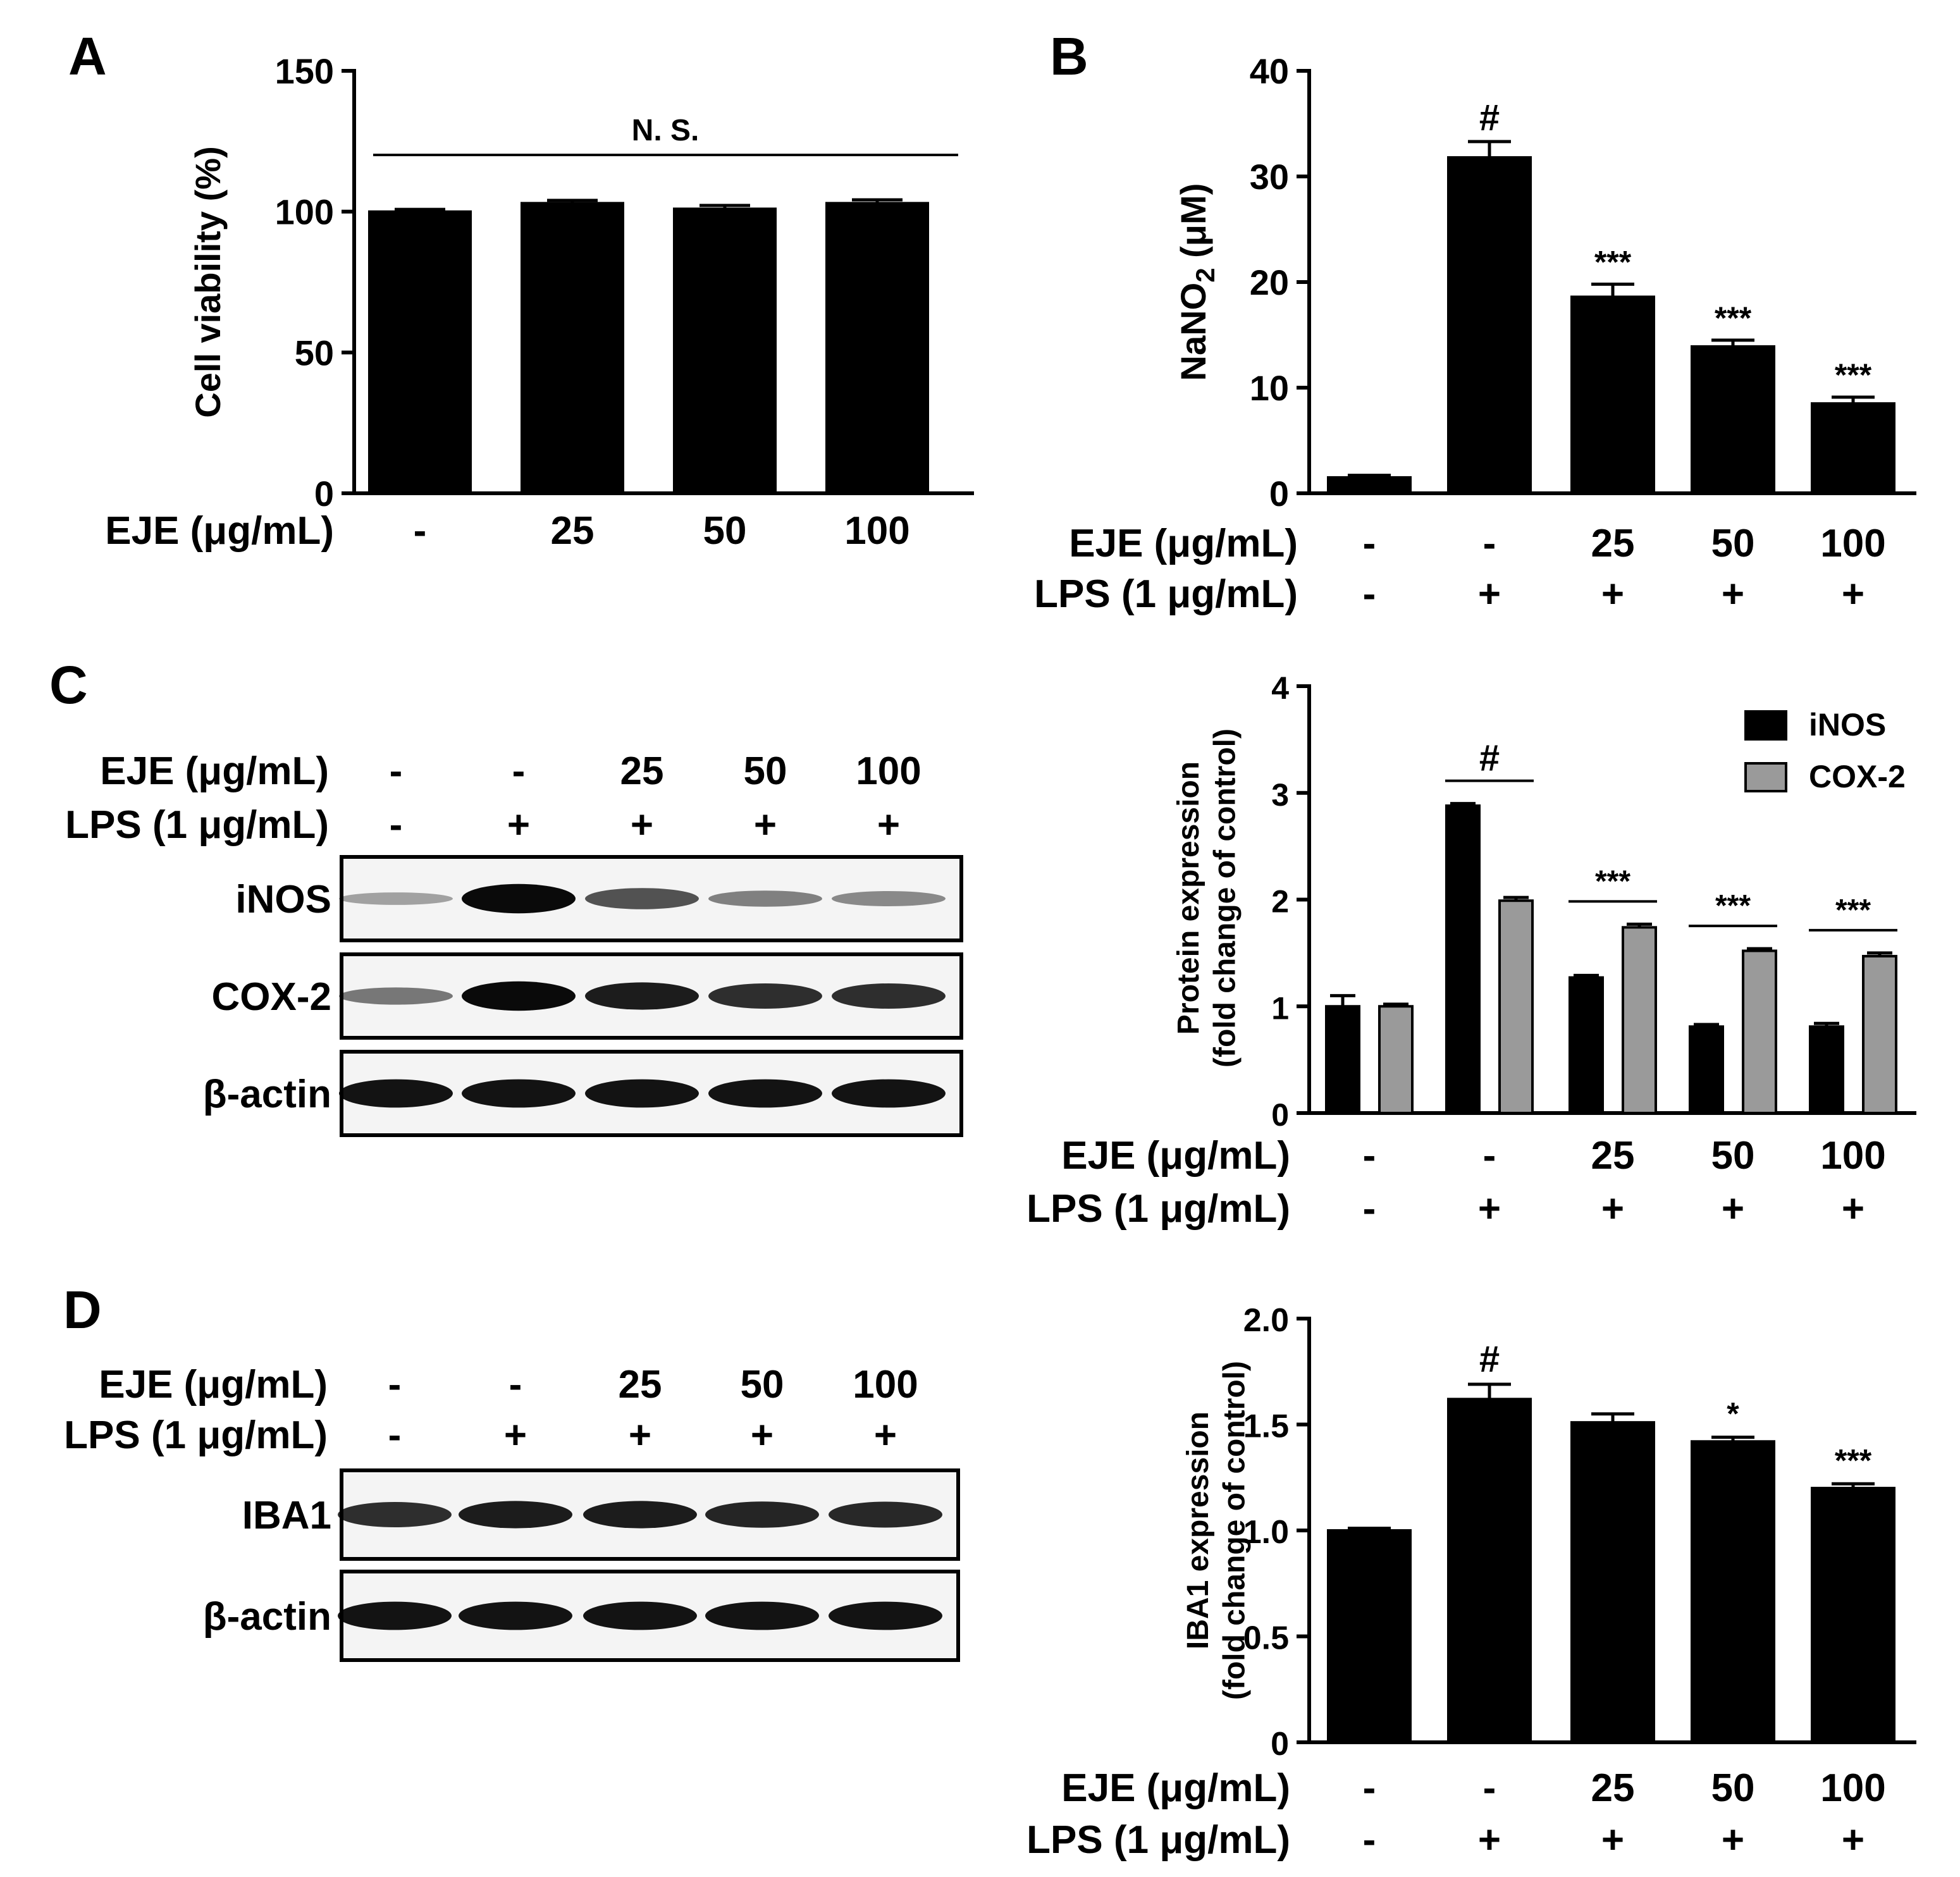 This screenshot has width=1960, height=1877. What do you see at coordinates (1235, 1530) in the screenshot?
I see `y-axis-label: (fold change of control)` at bounding box center [1235, 1530].